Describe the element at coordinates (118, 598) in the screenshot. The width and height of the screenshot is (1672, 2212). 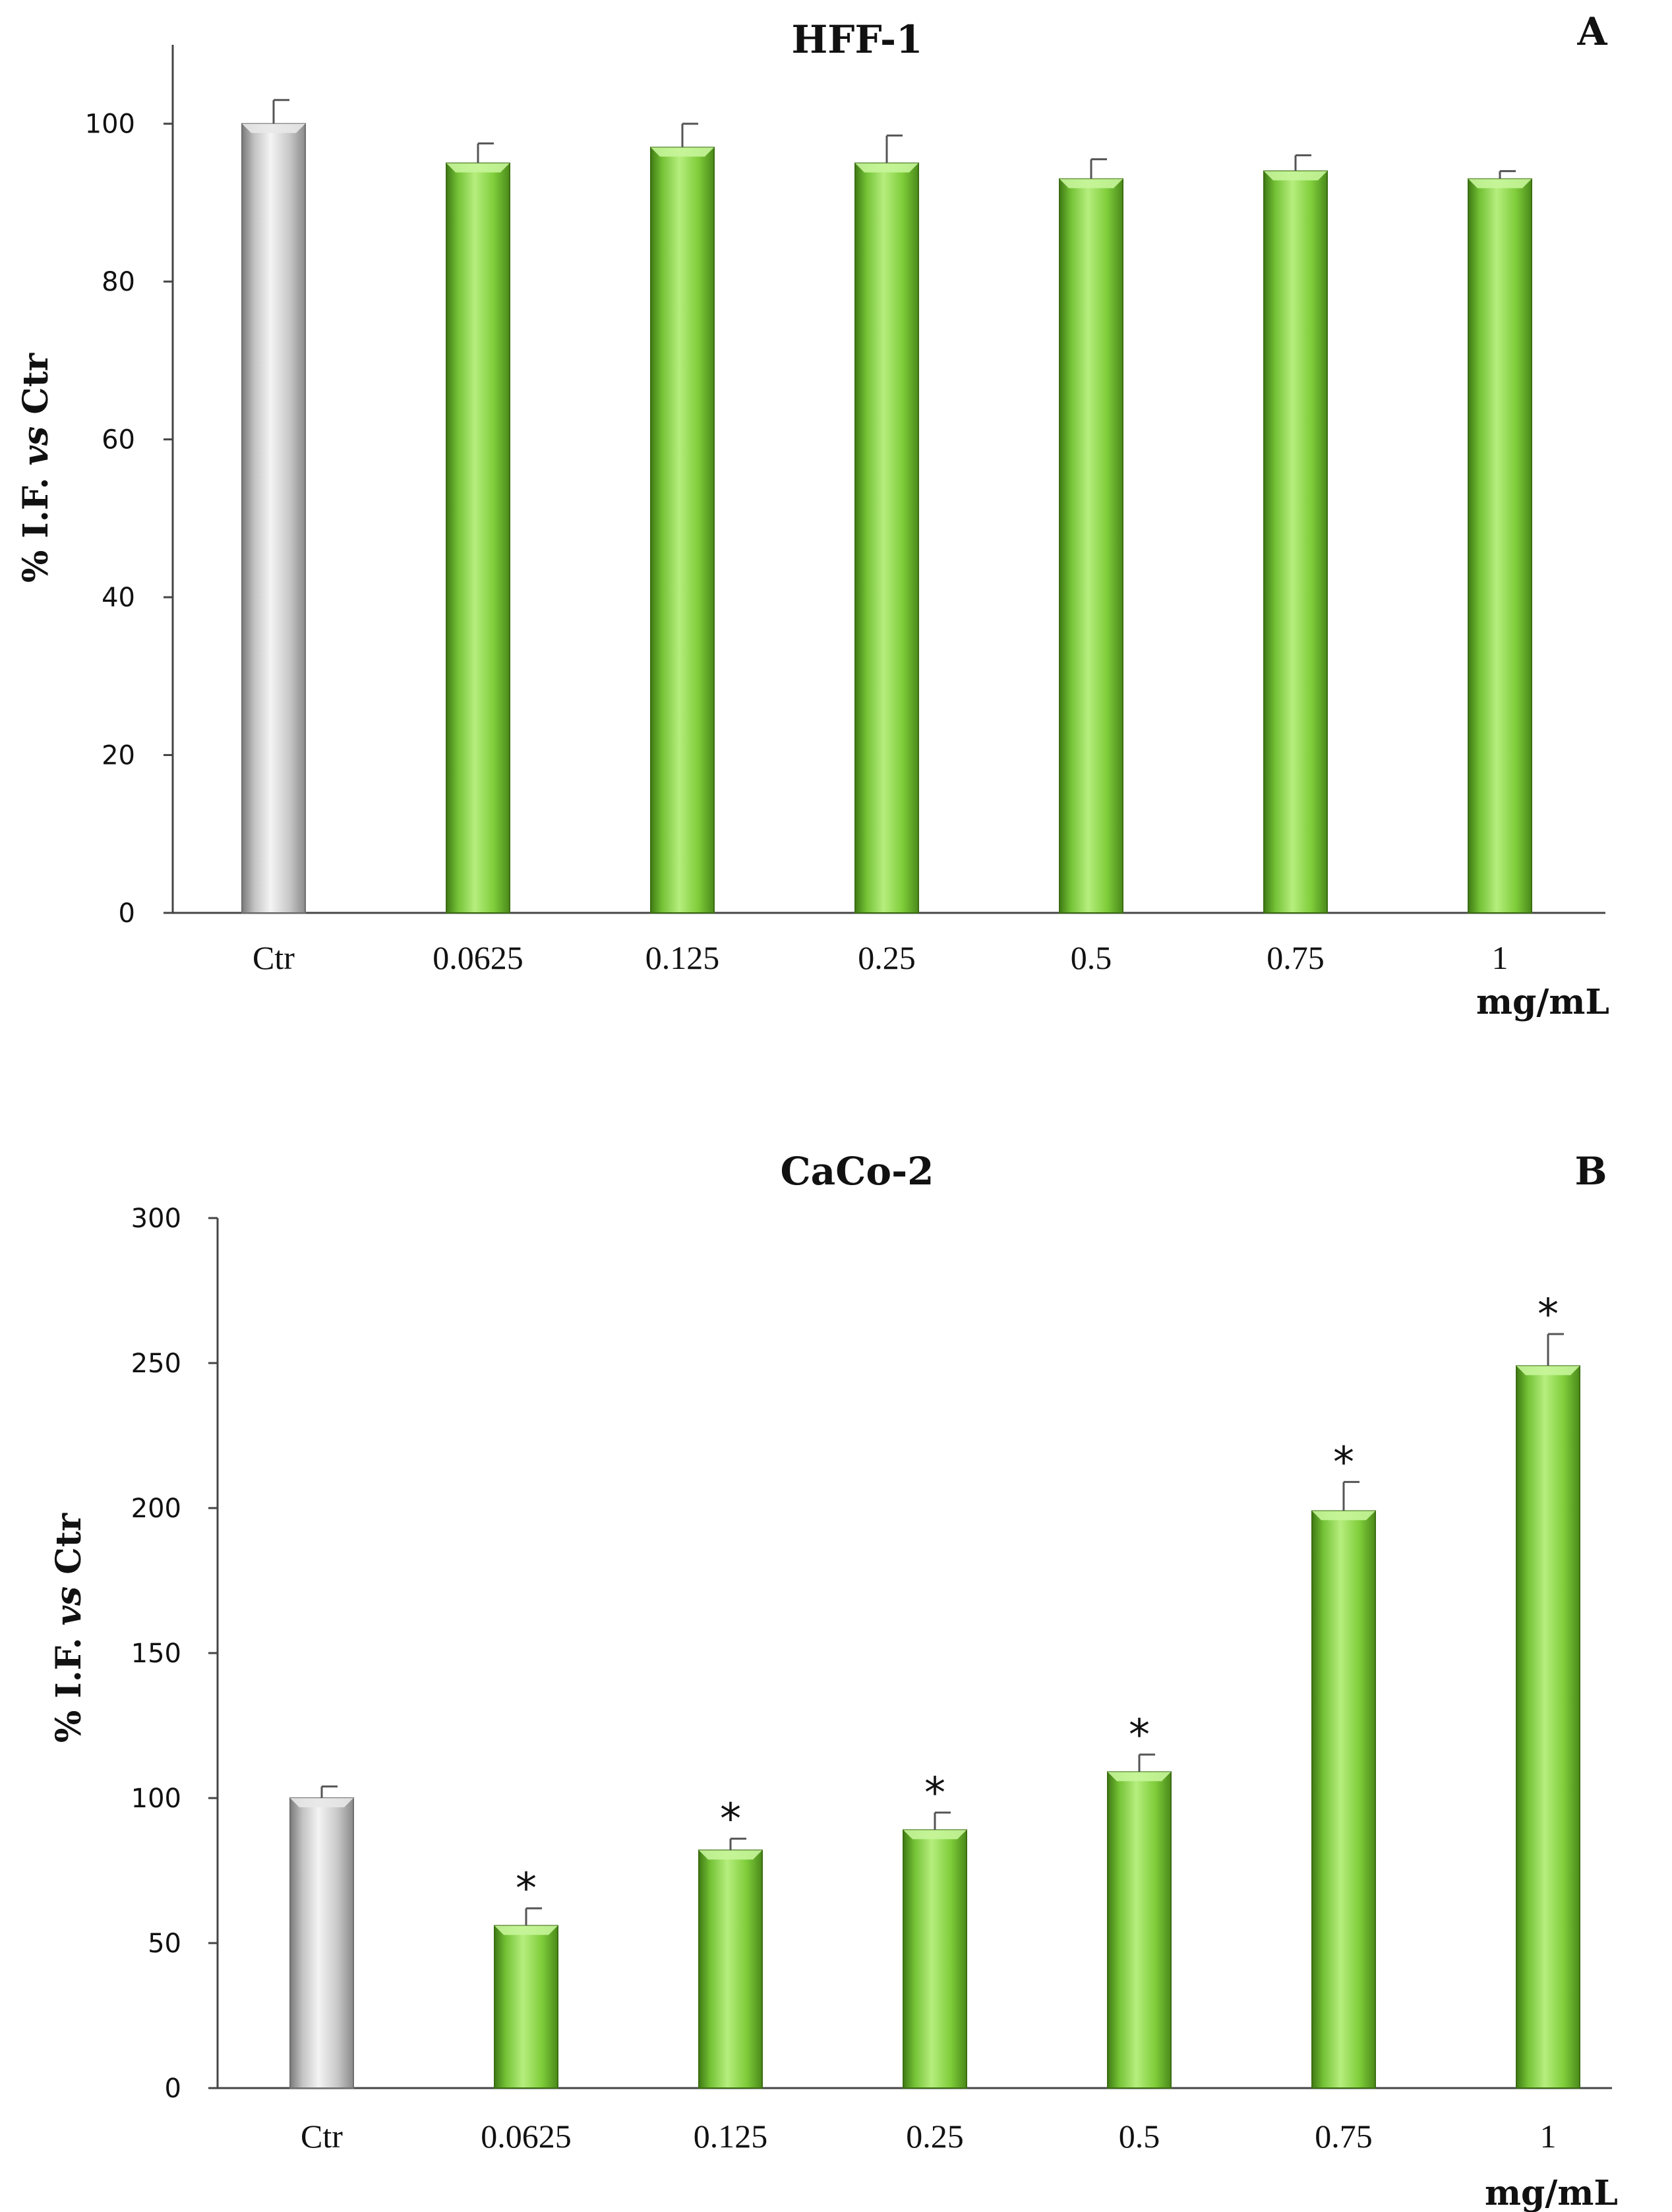
I see `y-tick-label: 40` at that location.